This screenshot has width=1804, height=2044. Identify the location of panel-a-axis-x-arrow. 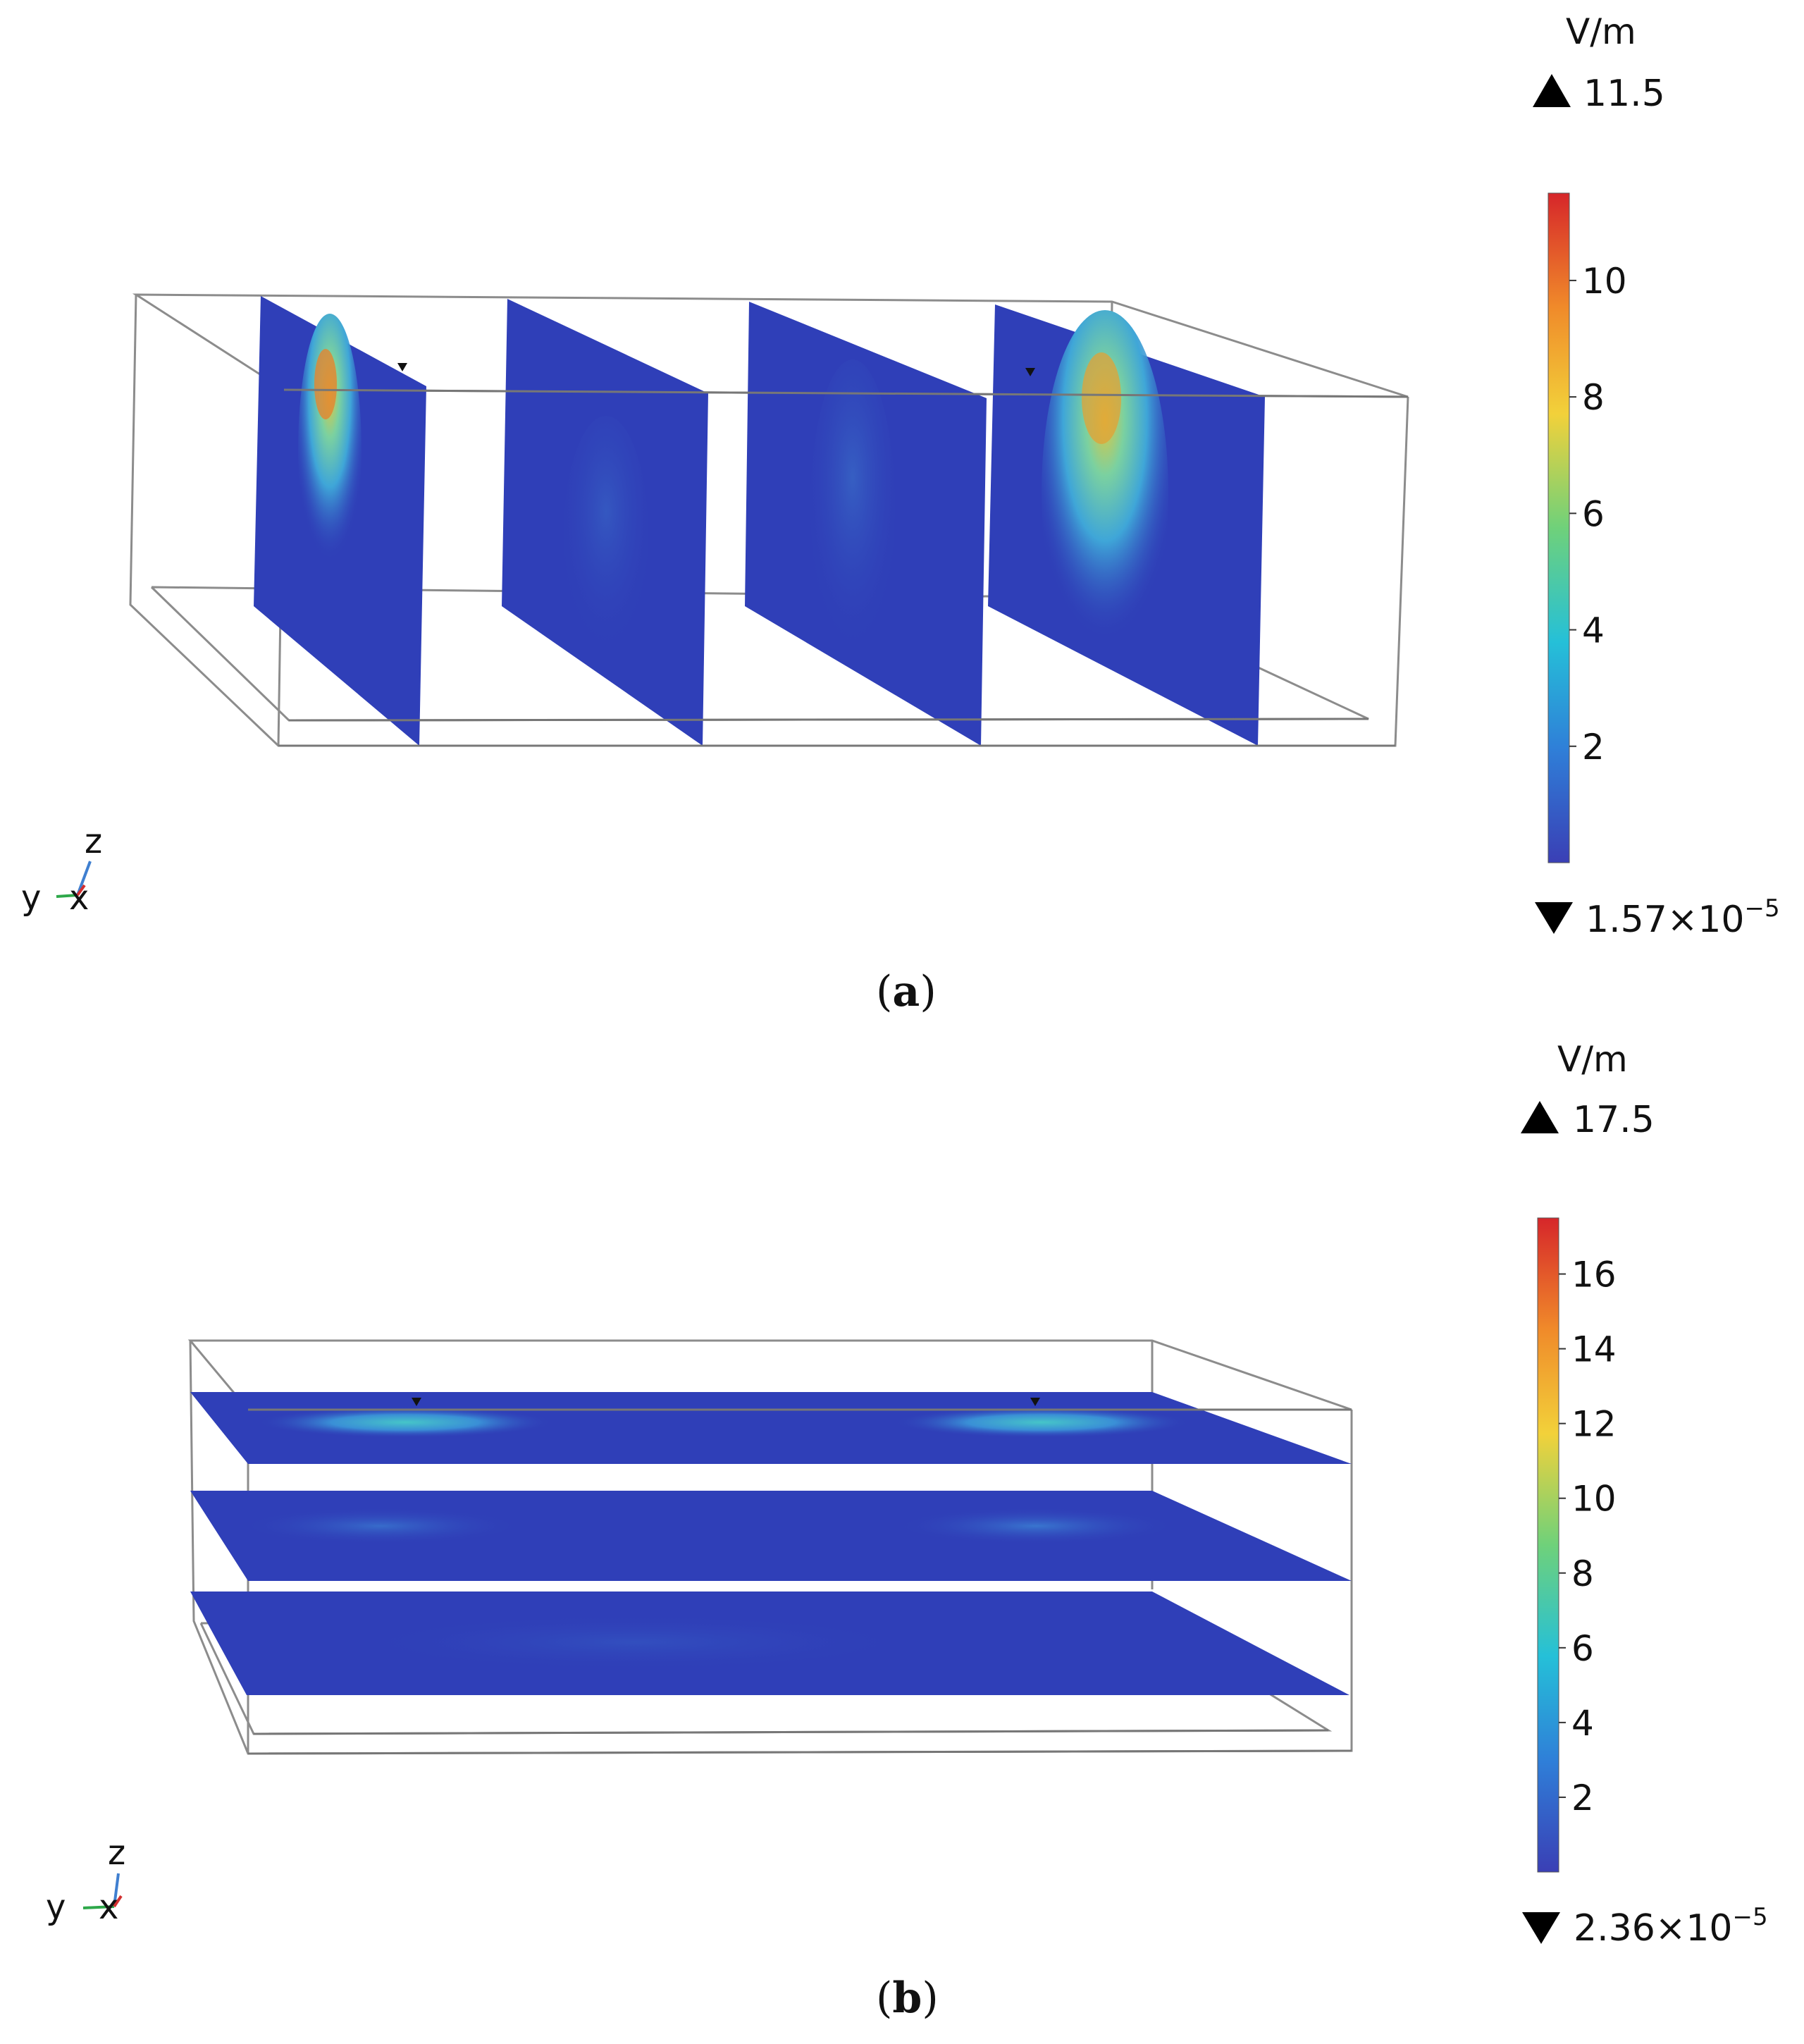
(81, 891).